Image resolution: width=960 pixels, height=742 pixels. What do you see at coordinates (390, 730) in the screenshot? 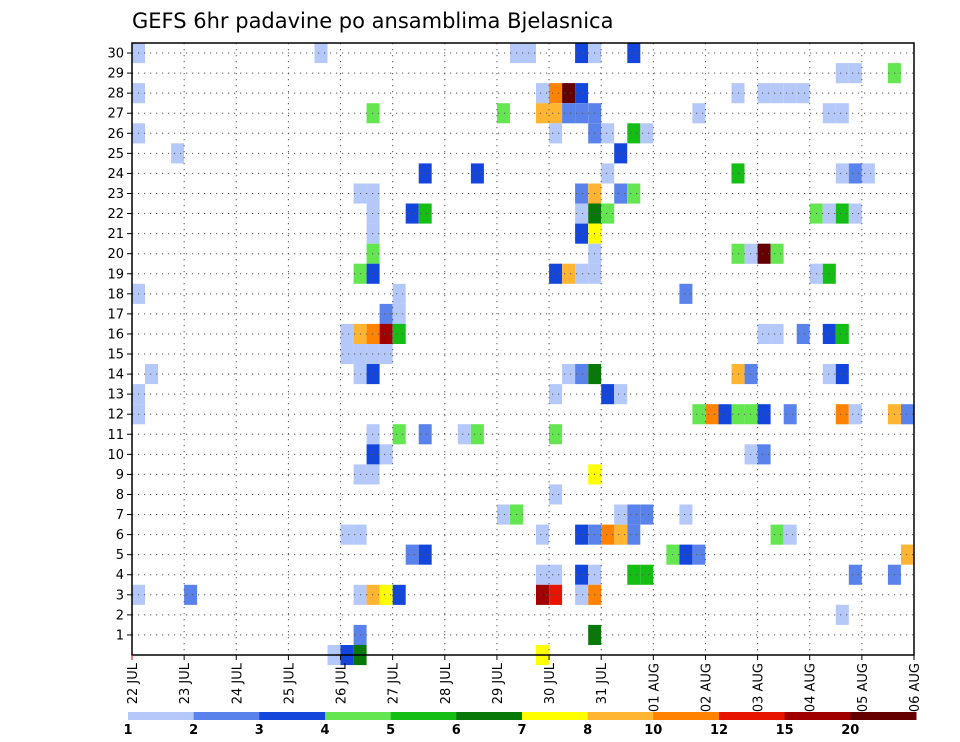
I see `colorbar-label: 5` at bounding box center [390, 730].